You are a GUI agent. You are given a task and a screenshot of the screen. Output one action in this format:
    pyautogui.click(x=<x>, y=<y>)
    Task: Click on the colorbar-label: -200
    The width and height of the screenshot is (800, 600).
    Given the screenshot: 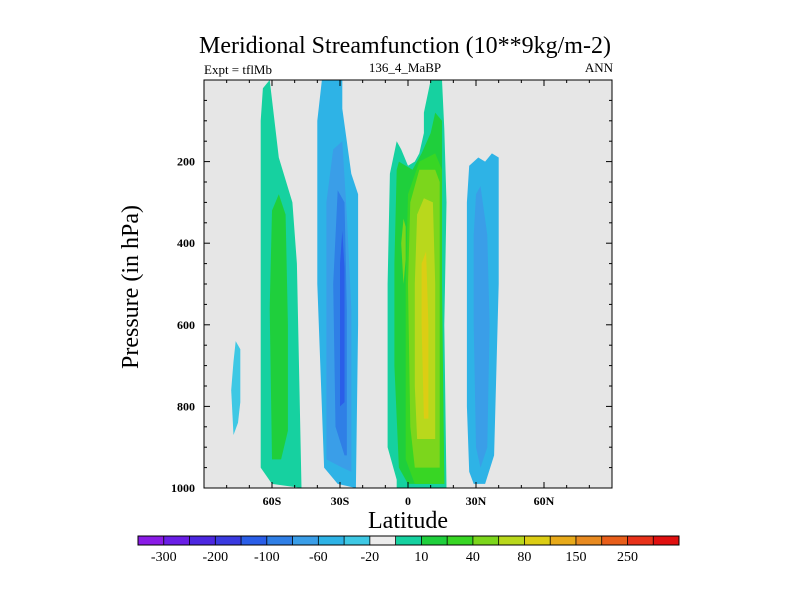 What is the action you would take?
    pyautogui.click(x=215, y=557)
    